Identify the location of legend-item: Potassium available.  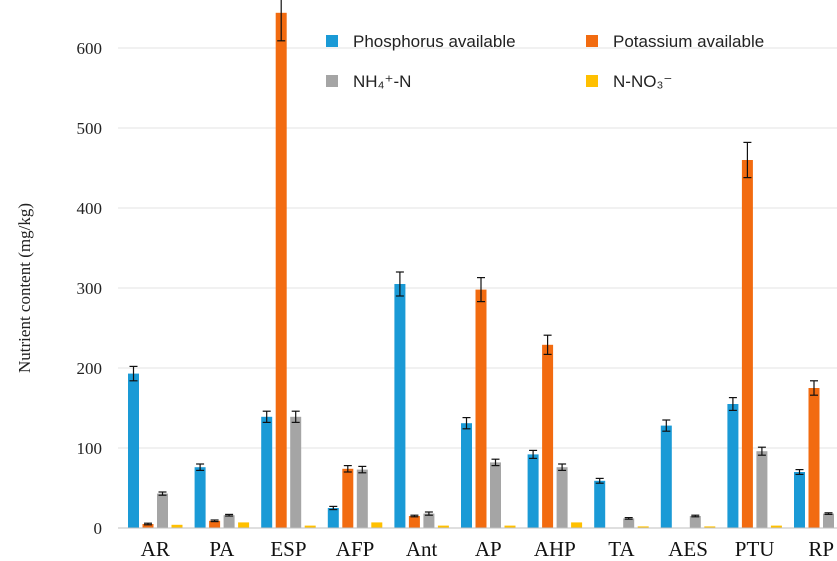
(675, 41).